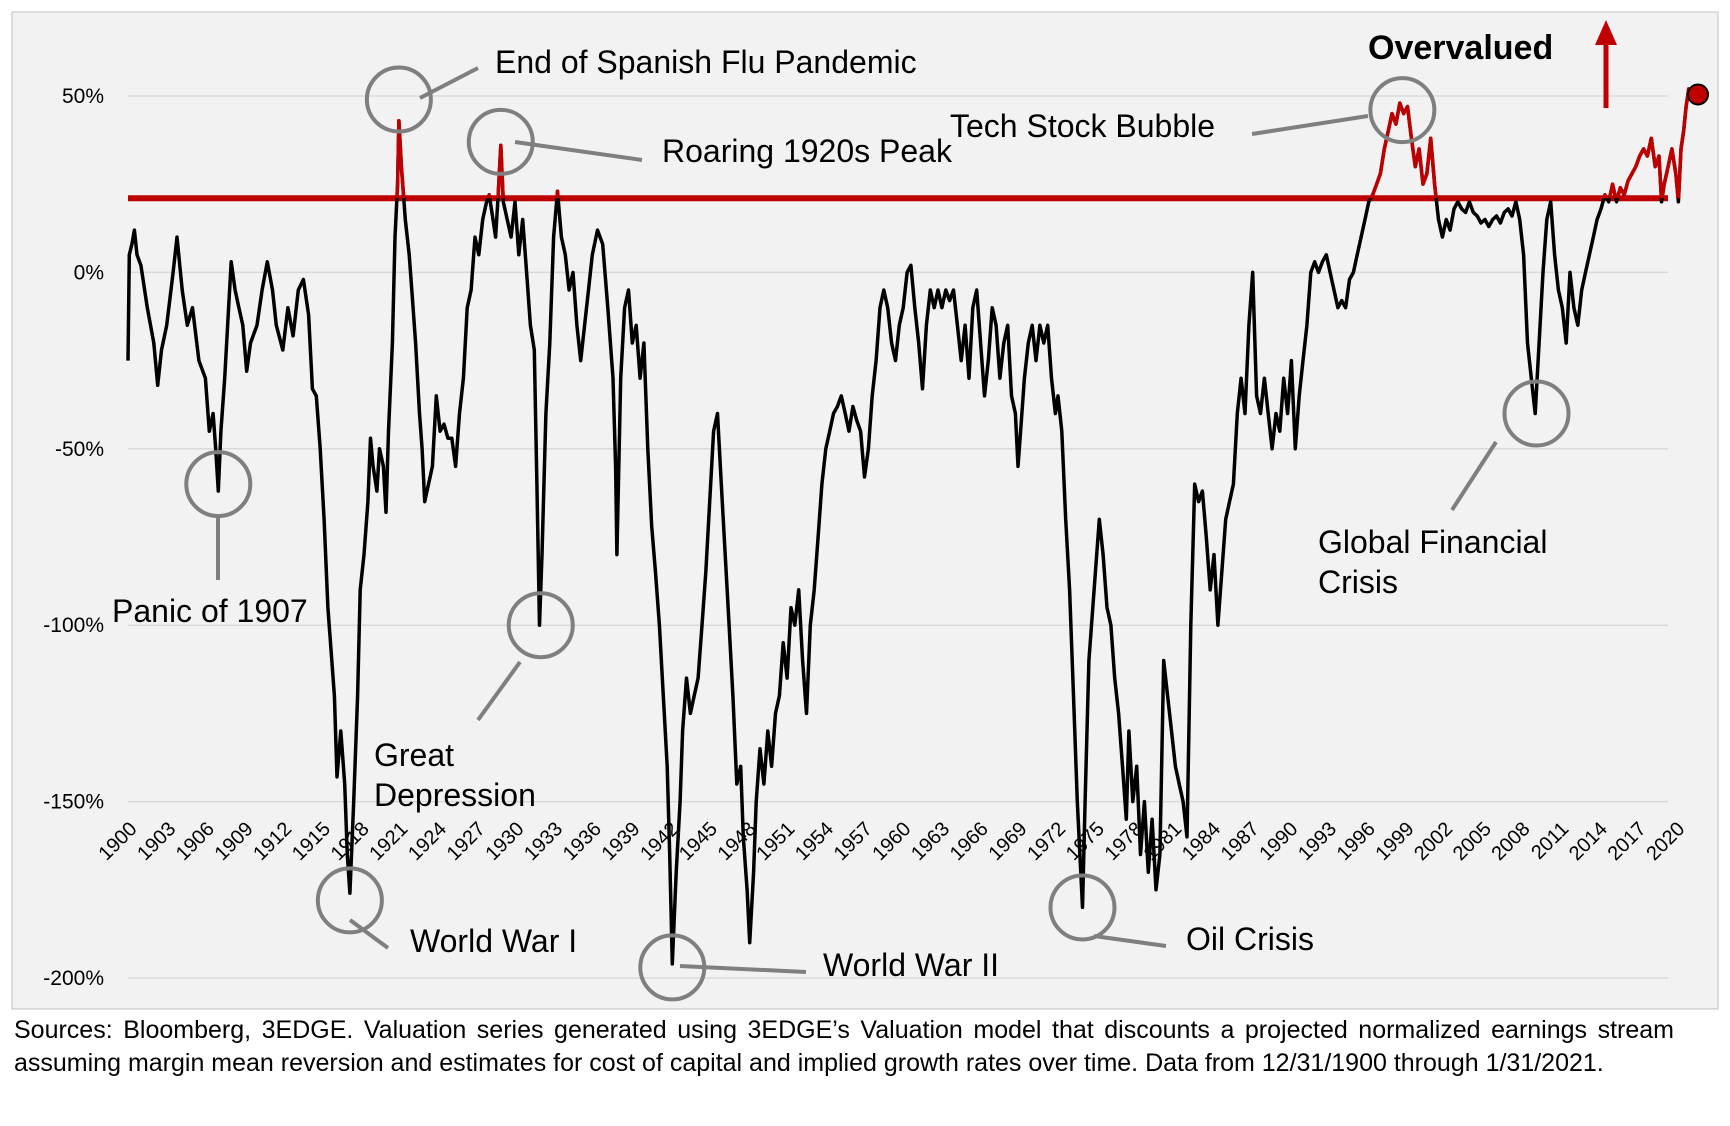 The width and height of the screenshot is (1730, 1126). What do you see at coordinates (1536, 413) in the screenshot?
I see `global-financial-crisis-circle` at bounding box center [1536, 413].